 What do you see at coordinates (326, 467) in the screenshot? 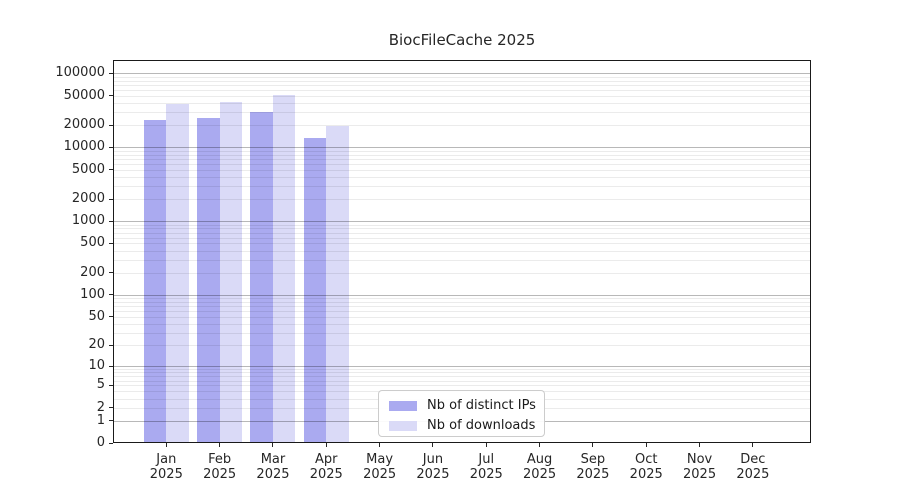
I see `x-tick-label-apr: Apr 2025` at bounding box center [326, 467].